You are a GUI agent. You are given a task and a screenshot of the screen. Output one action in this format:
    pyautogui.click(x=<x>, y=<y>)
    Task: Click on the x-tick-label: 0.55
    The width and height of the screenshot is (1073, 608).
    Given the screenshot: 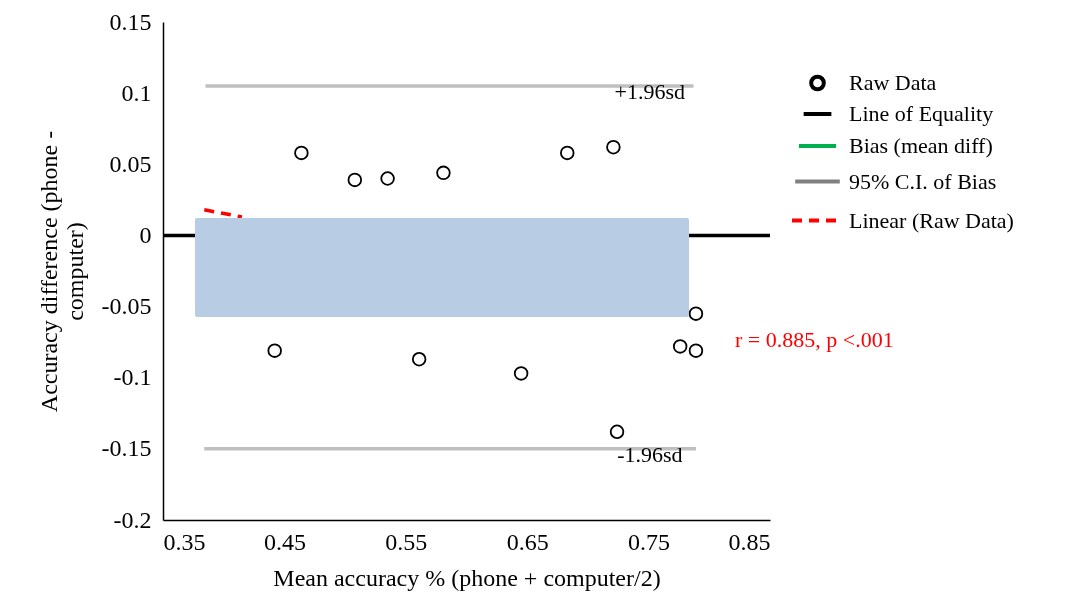 What is the action you would take?
    pyautogui.click(x=406, y=541)
    